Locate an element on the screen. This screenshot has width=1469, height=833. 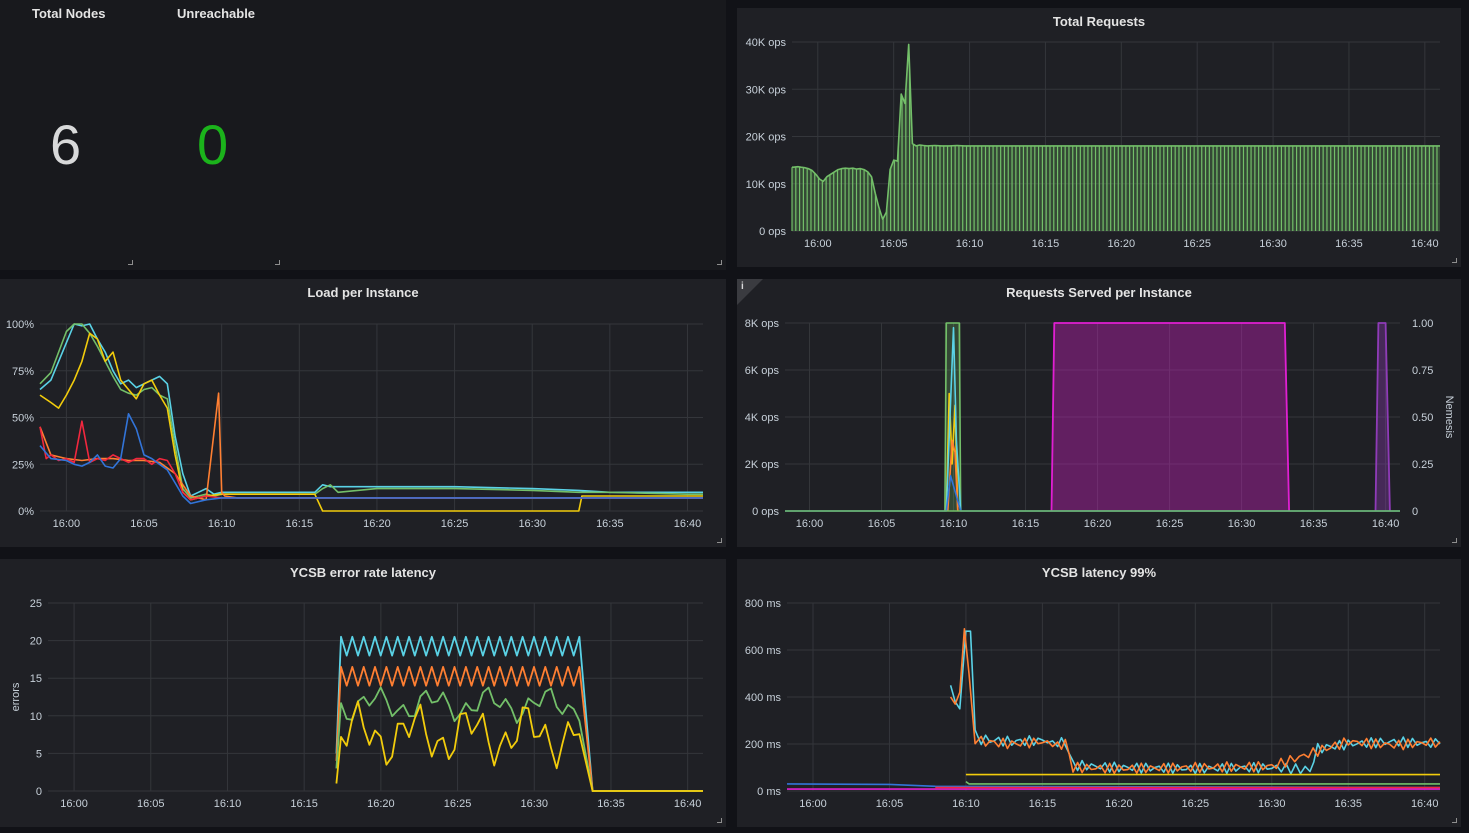
unreachable-value: 0 is located at coordinates (213, 144).